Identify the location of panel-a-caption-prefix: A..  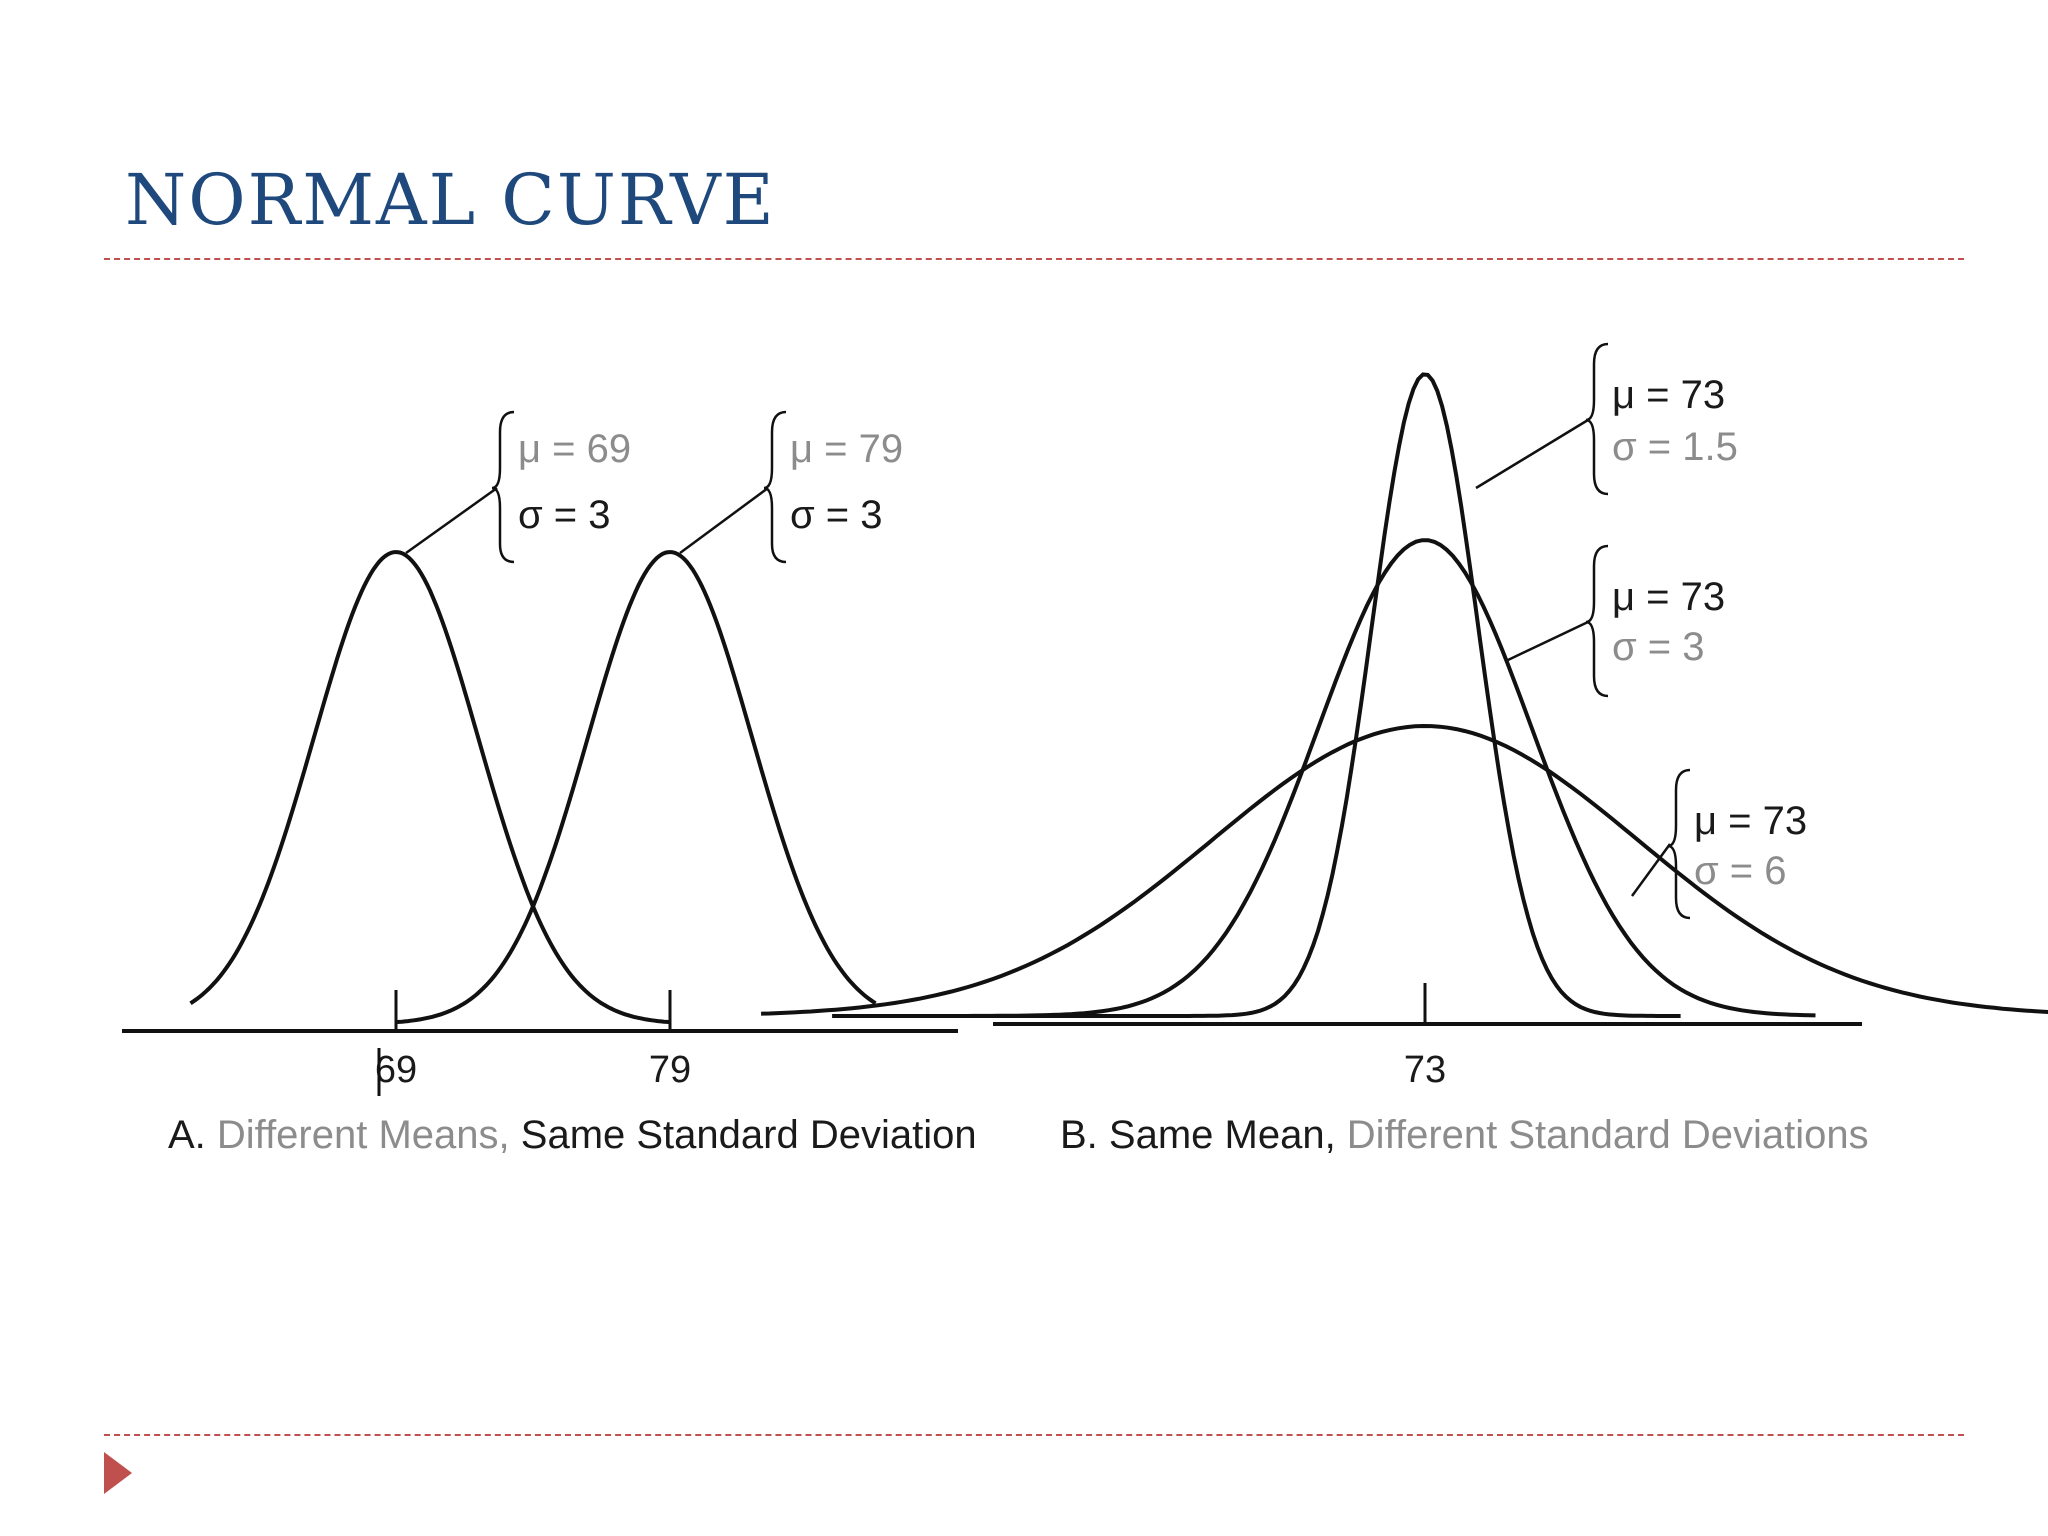
(192, 1135).